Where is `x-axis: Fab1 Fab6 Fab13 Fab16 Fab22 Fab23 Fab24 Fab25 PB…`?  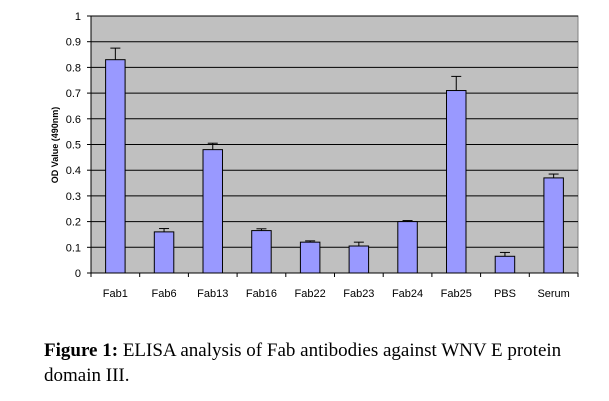
x-axis: Fab1 Fab6 Fab13 Fab16 Fab22 Fab23 Fab24 Fab25 PB… is located at coordinates (334, 286).